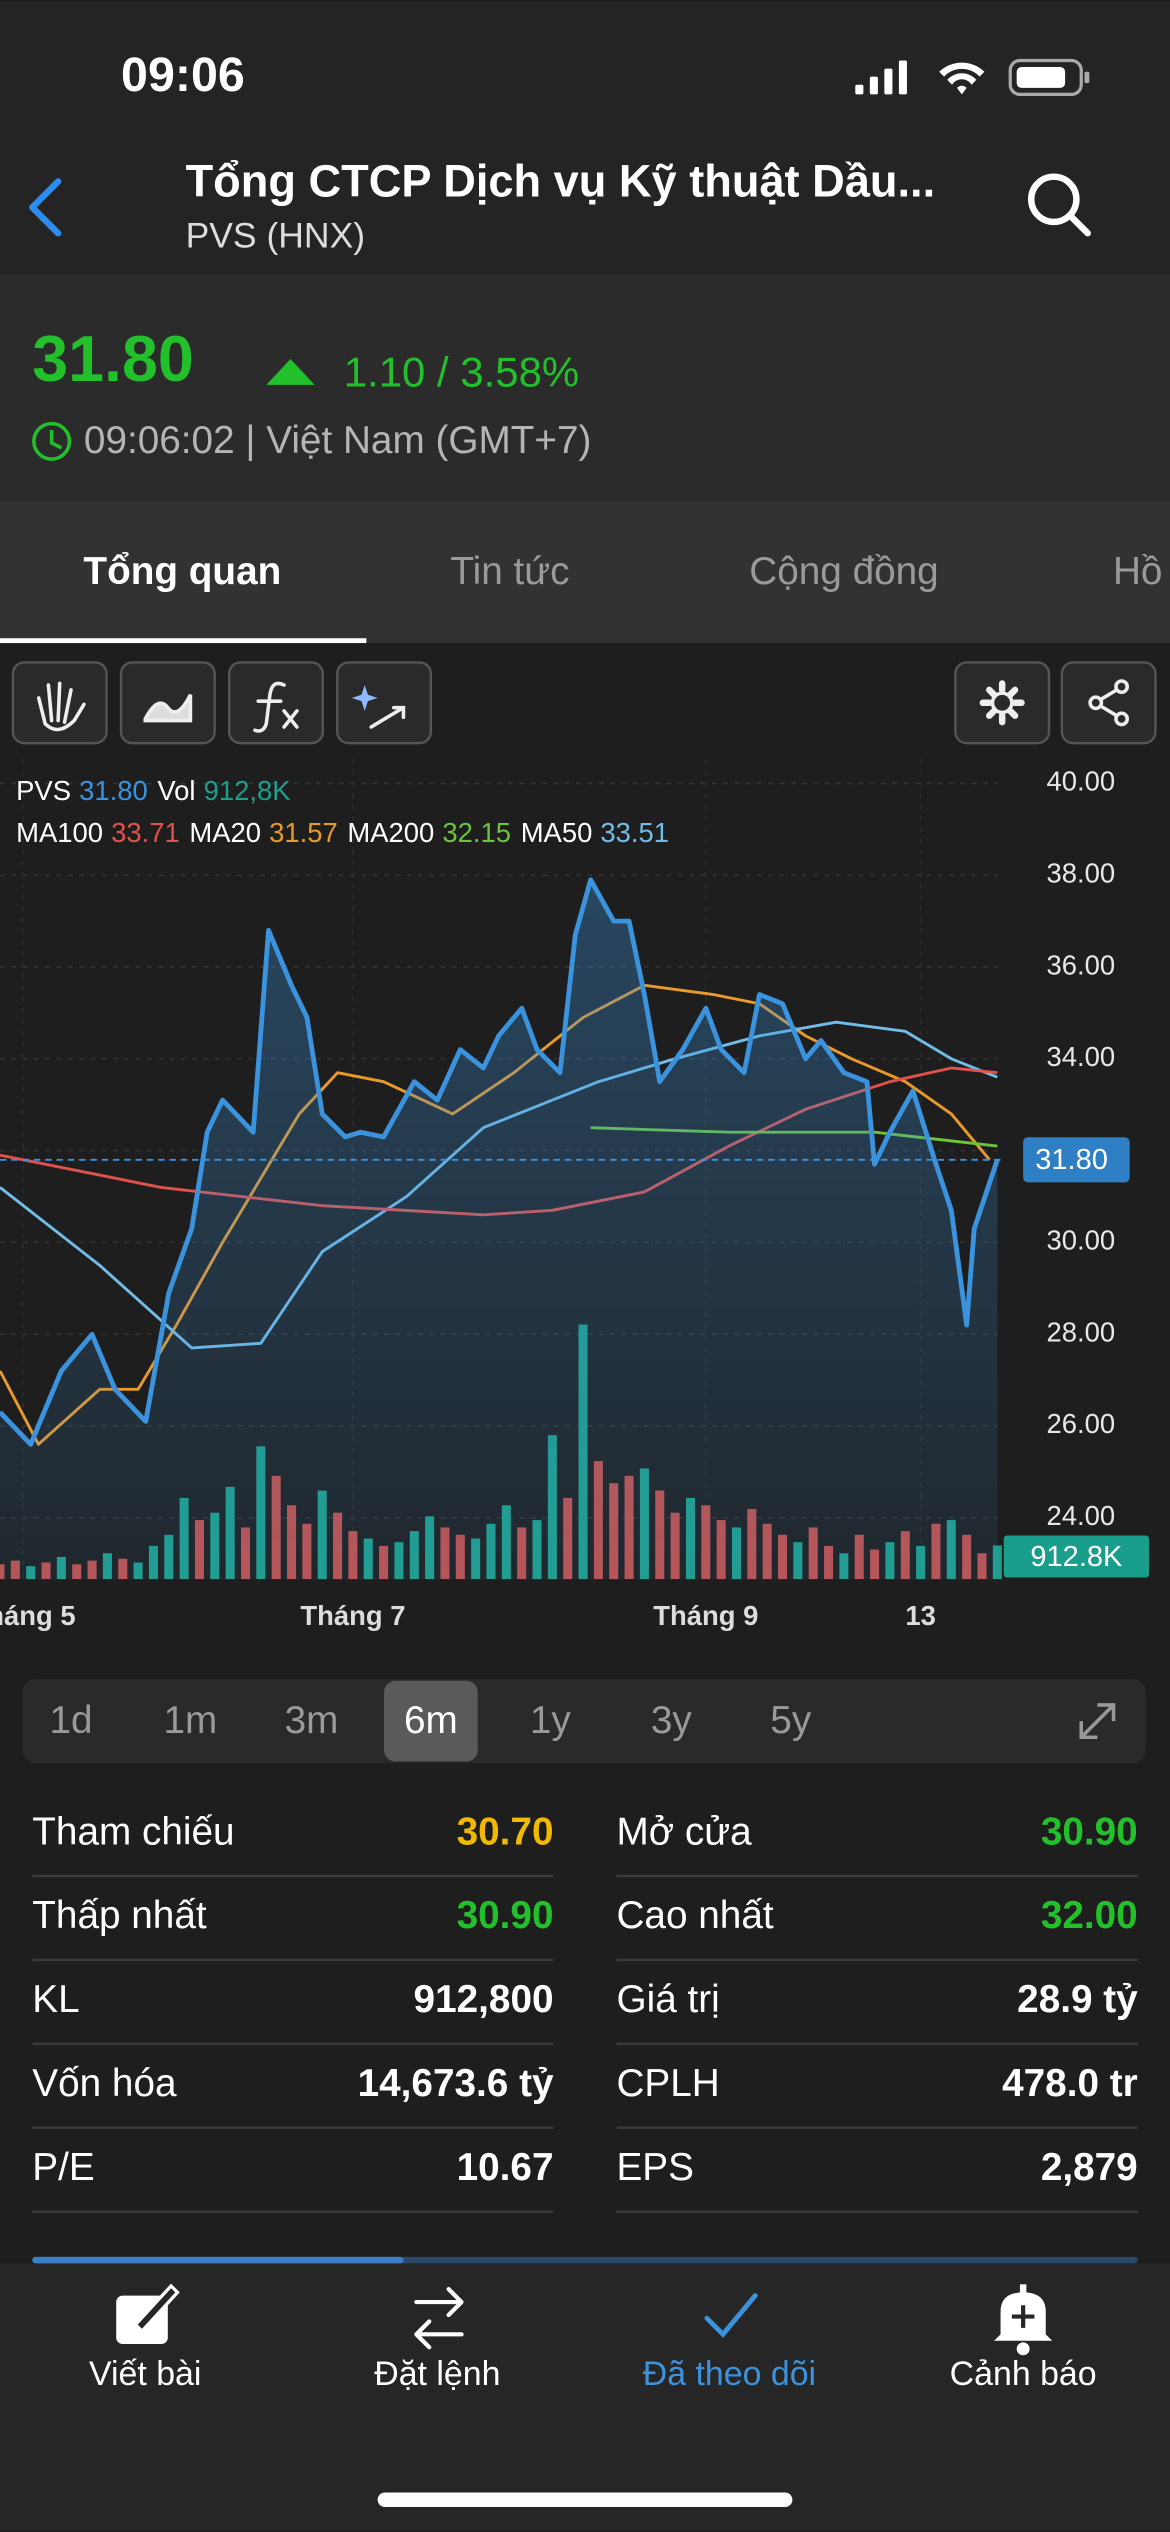  What do you see at coordinates (145, 832) in the screenshot?
I see `legend-value: 33.71` at bounding box center [145, 832].